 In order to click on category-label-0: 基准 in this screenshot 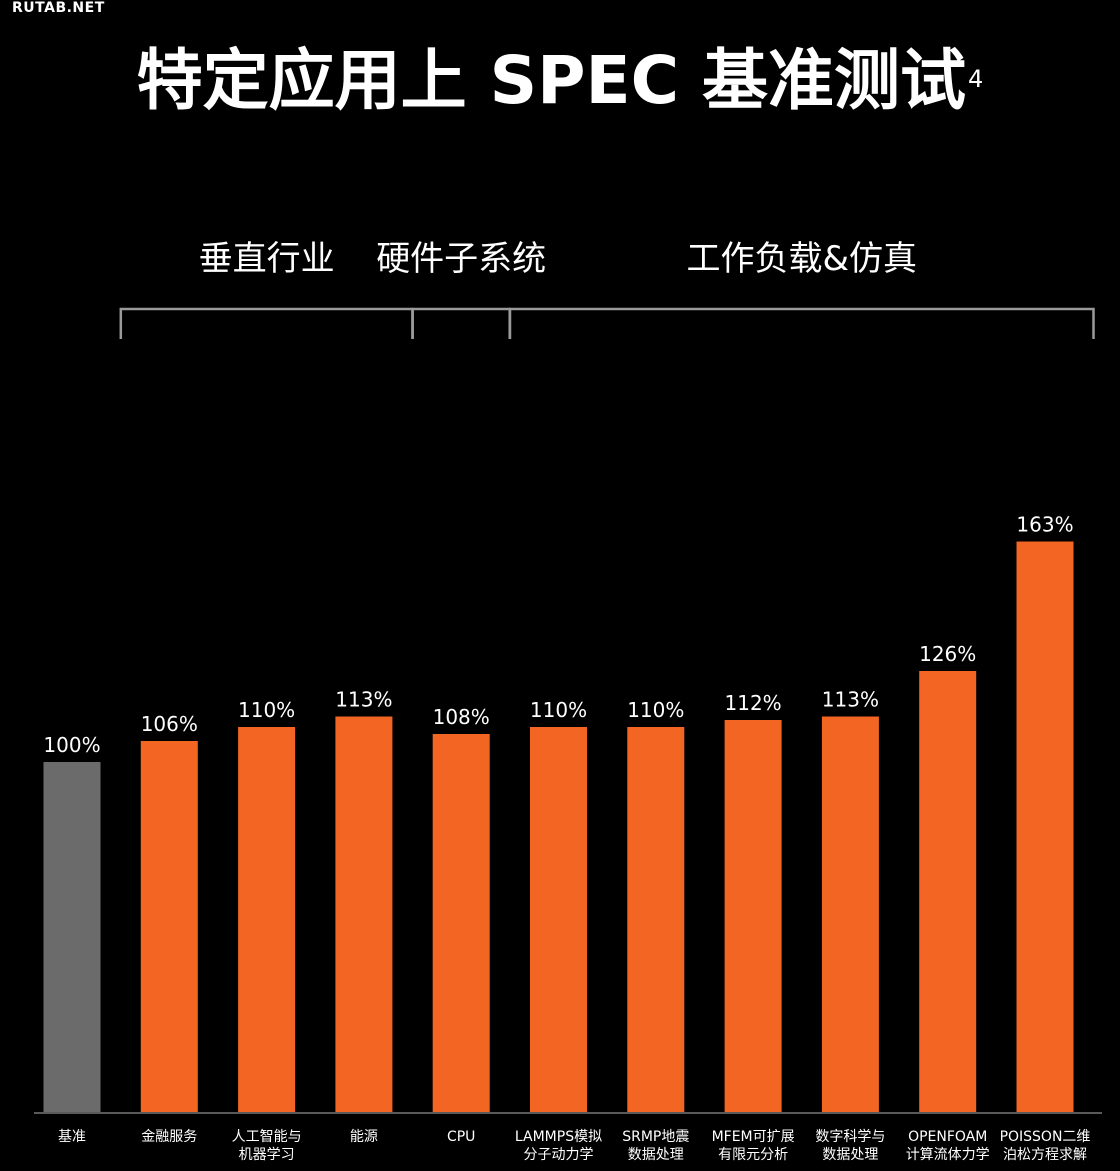, I will do `click(72, 1136)`.